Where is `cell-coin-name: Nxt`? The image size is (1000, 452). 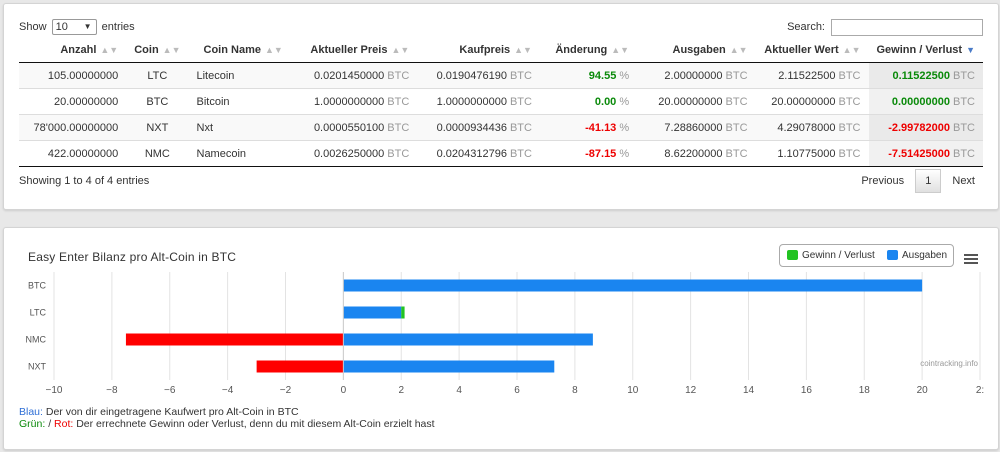
cell-coin-name: Nxt is located at coordinates (243, 127).